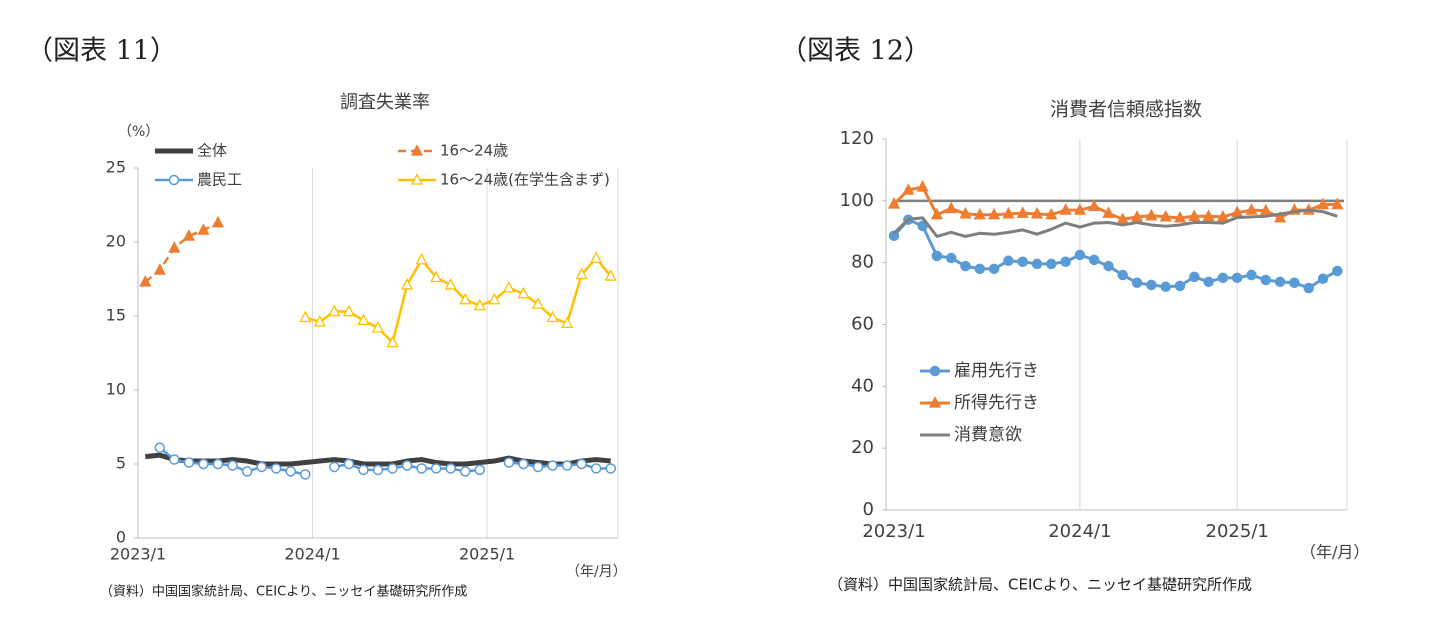 The image size is (1431, 641). What do you see at coordinates (312, 554) in the screenshot?
I see `x-tick-label: 2024/1` at bounding box center [312, 554].